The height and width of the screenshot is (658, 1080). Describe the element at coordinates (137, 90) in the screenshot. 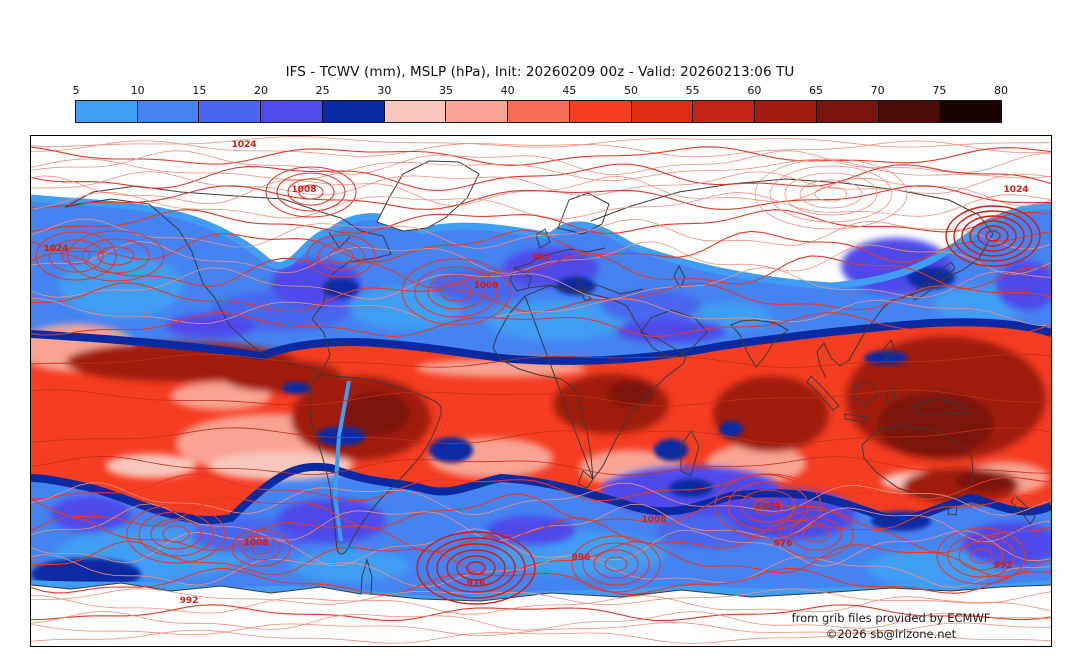

I see `colorbar-tick: 10` at that location.